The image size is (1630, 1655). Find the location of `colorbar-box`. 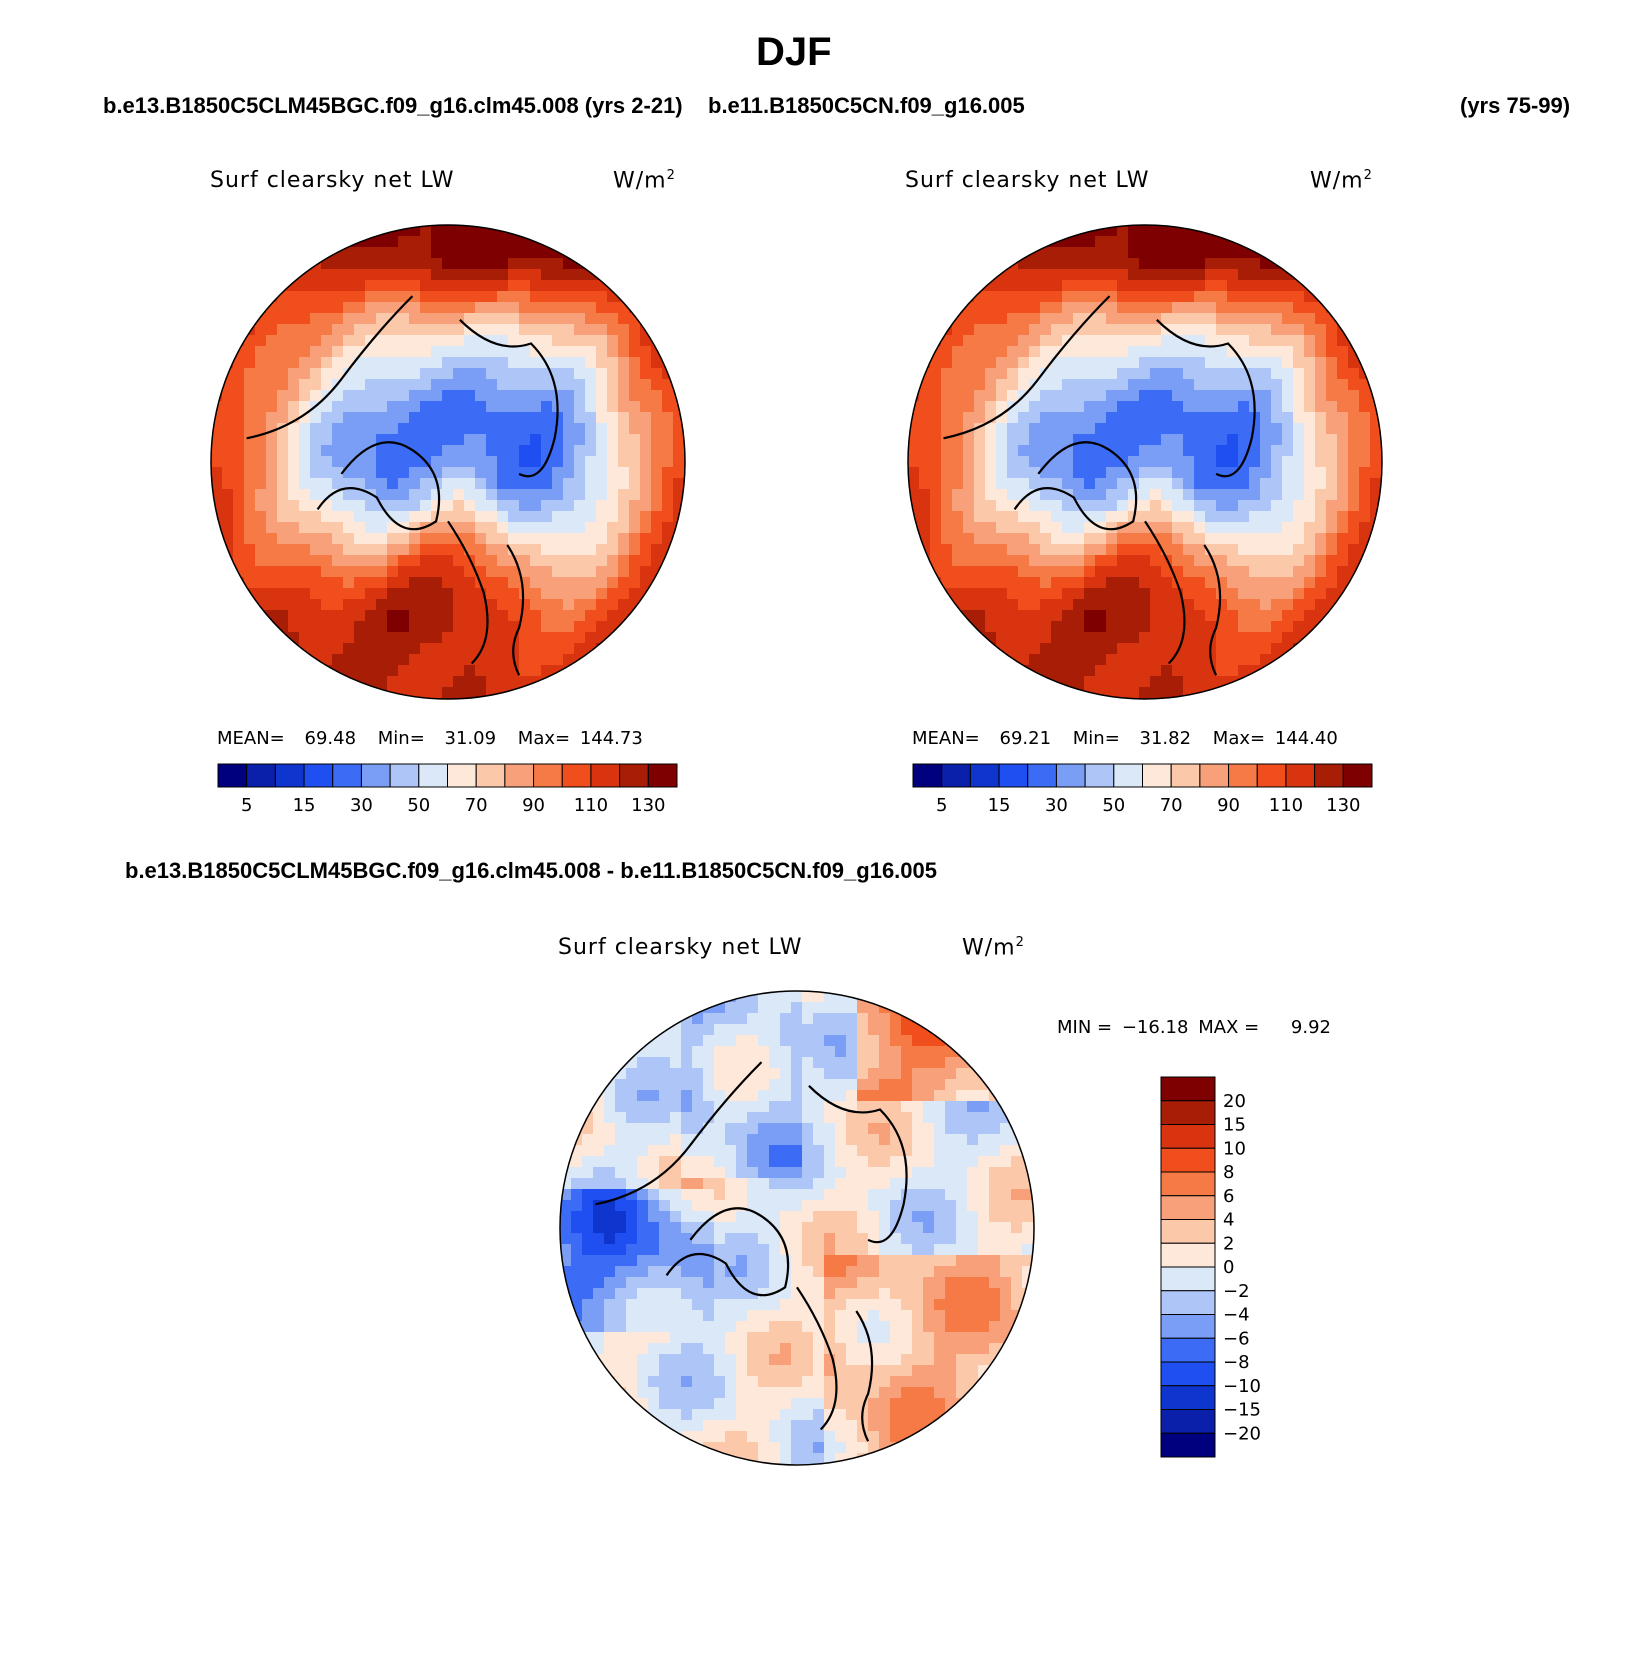

colorbar-box is located at coordinates (1188, 1326).